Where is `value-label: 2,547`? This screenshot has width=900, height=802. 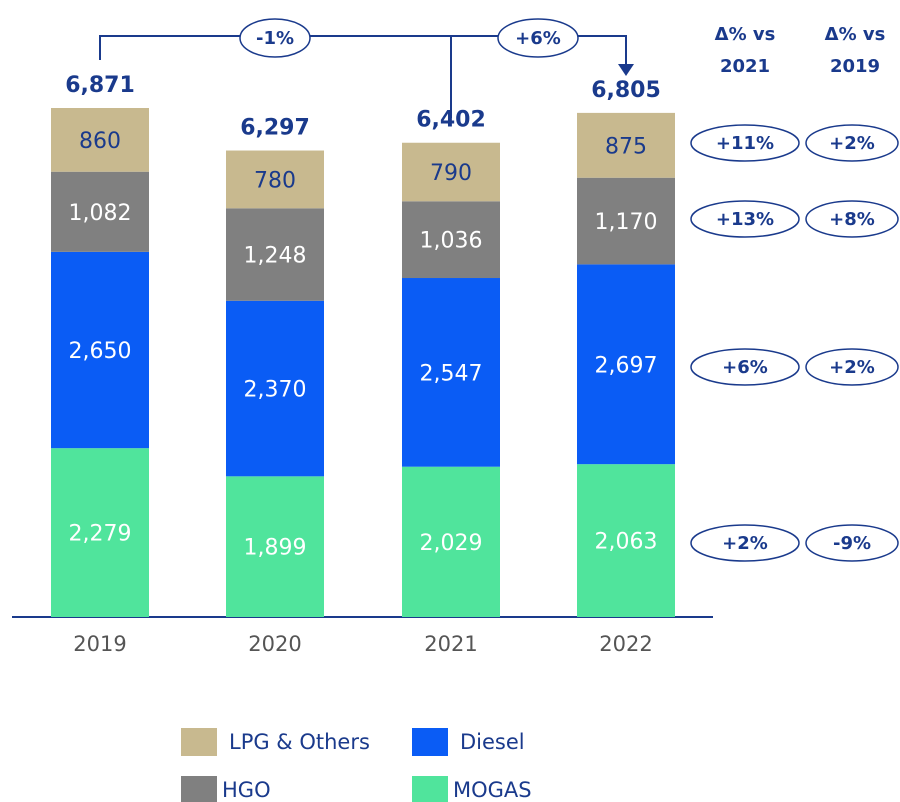
value-label: 2,547 is located at coordinates (451, 373).